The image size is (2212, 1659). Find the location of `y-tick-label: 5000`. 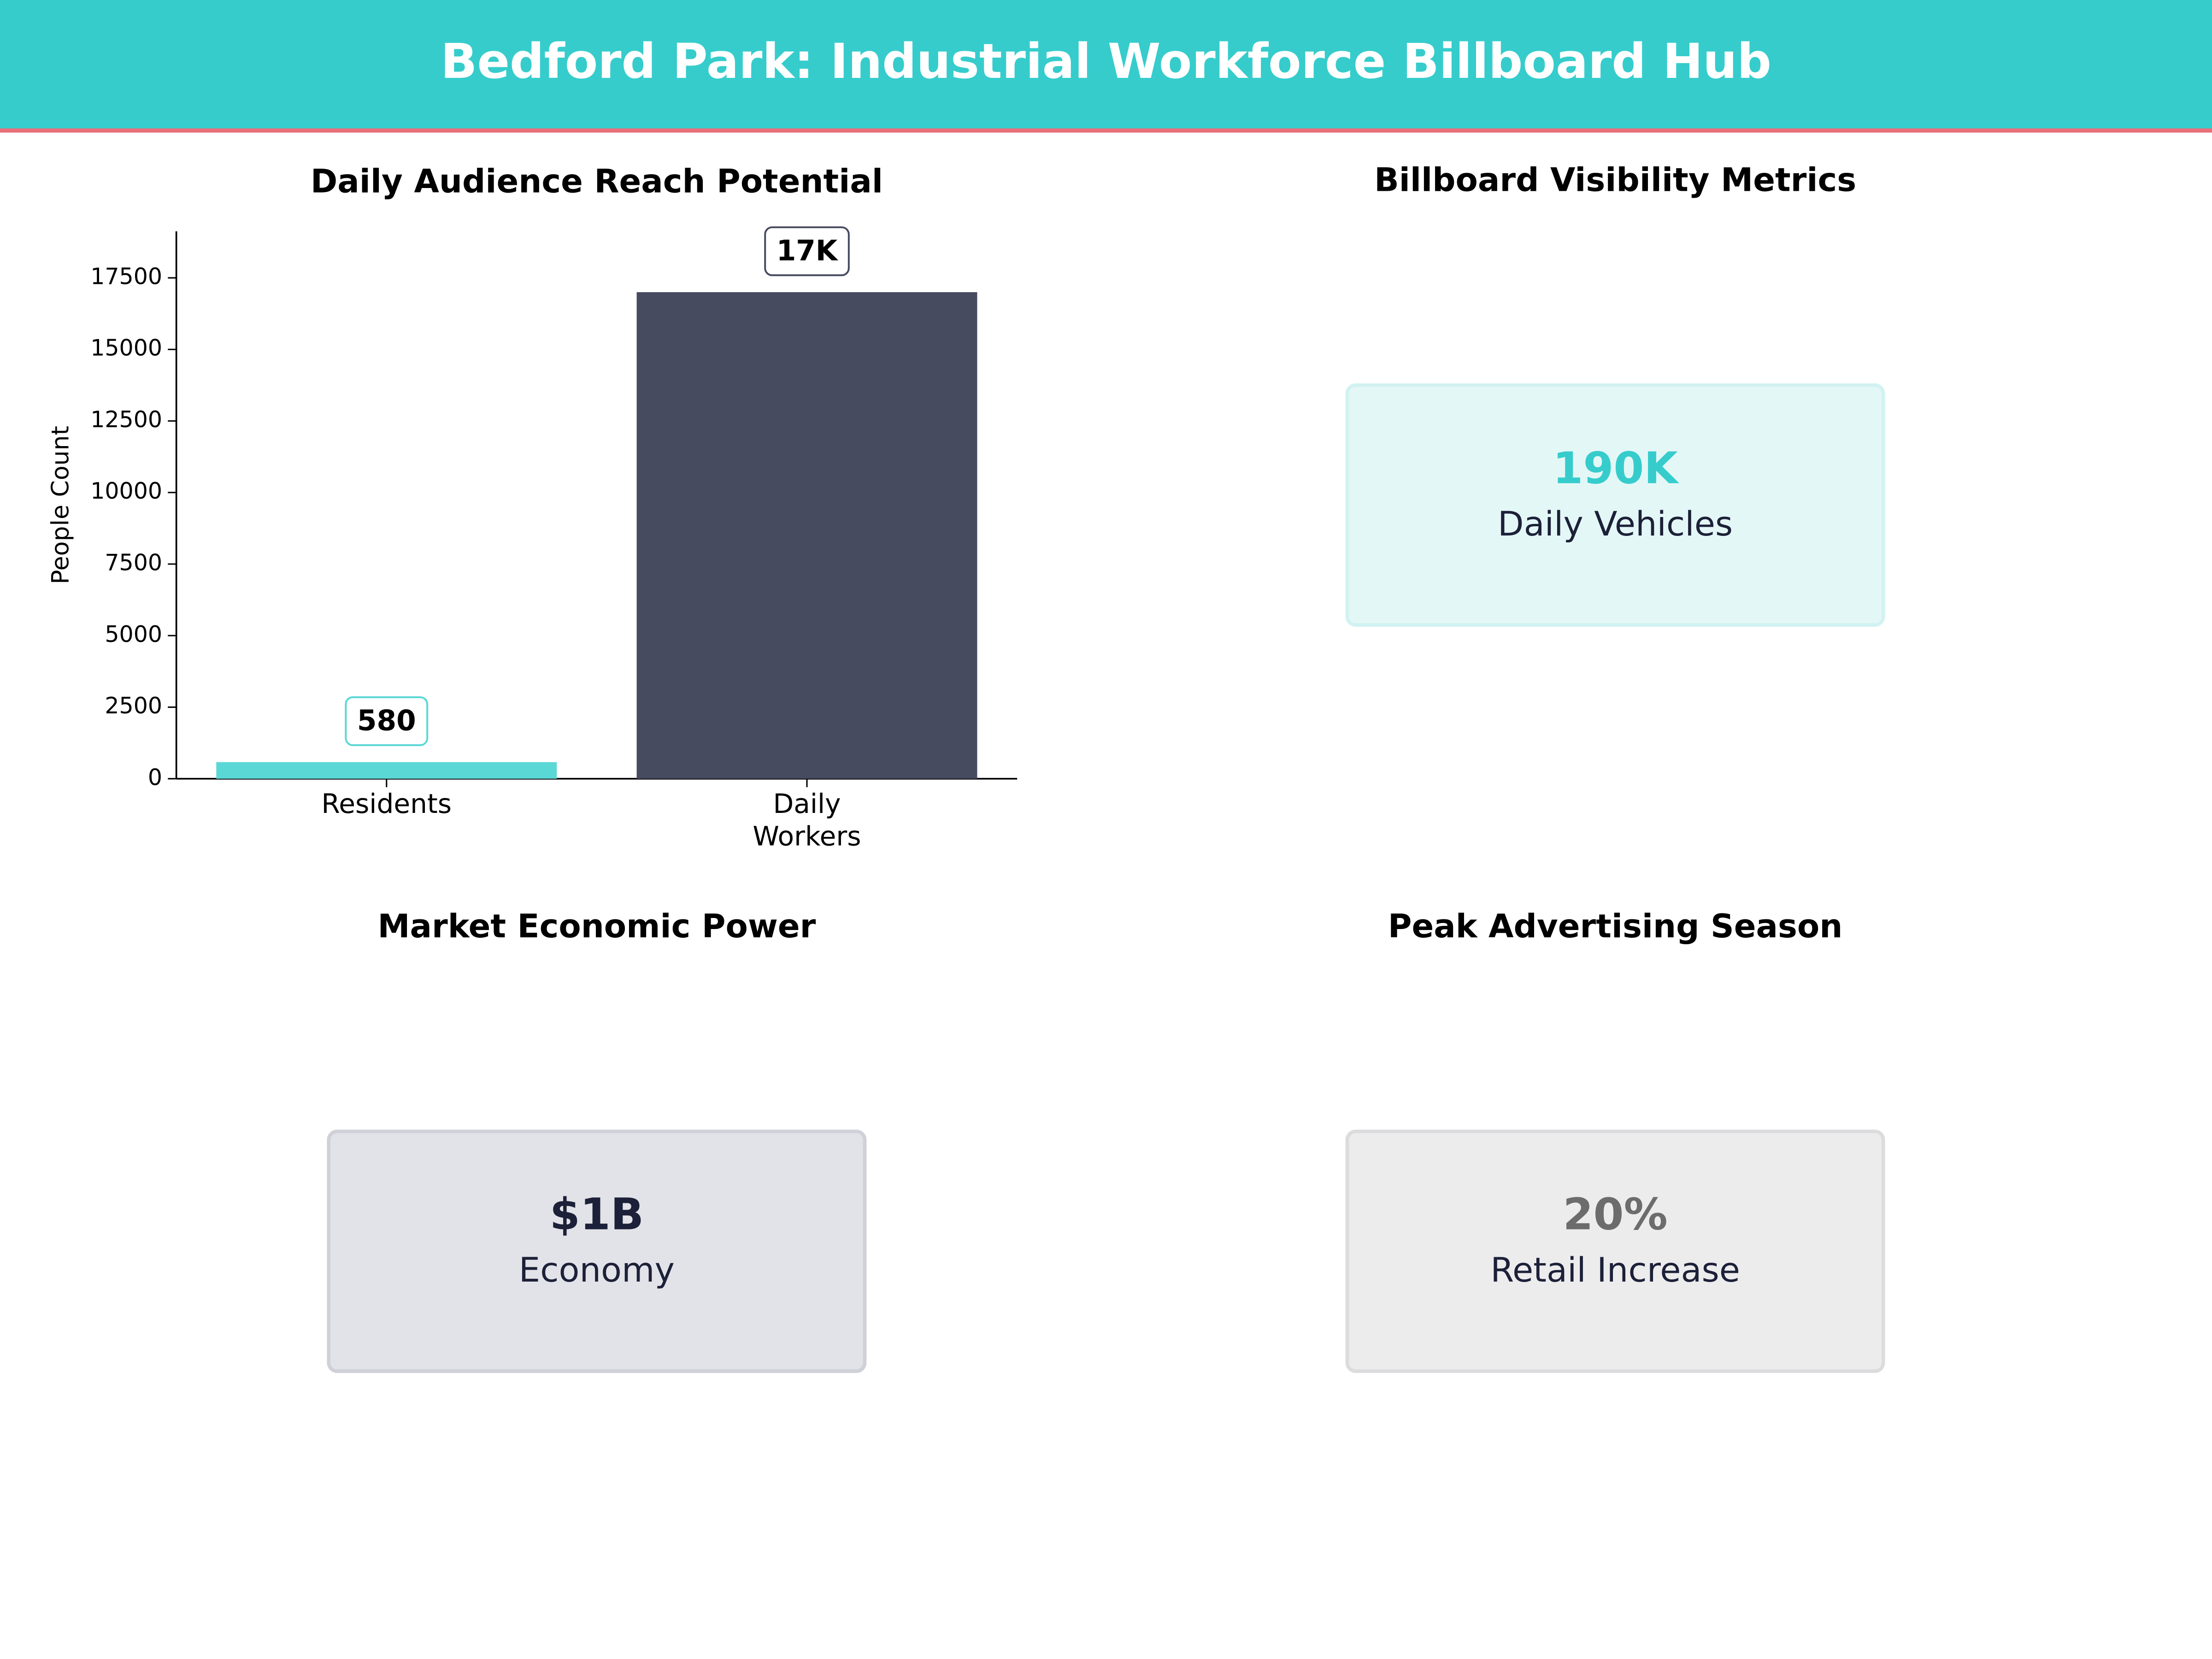

y-tick-label: 5000 is located at coordinates (133, 634).